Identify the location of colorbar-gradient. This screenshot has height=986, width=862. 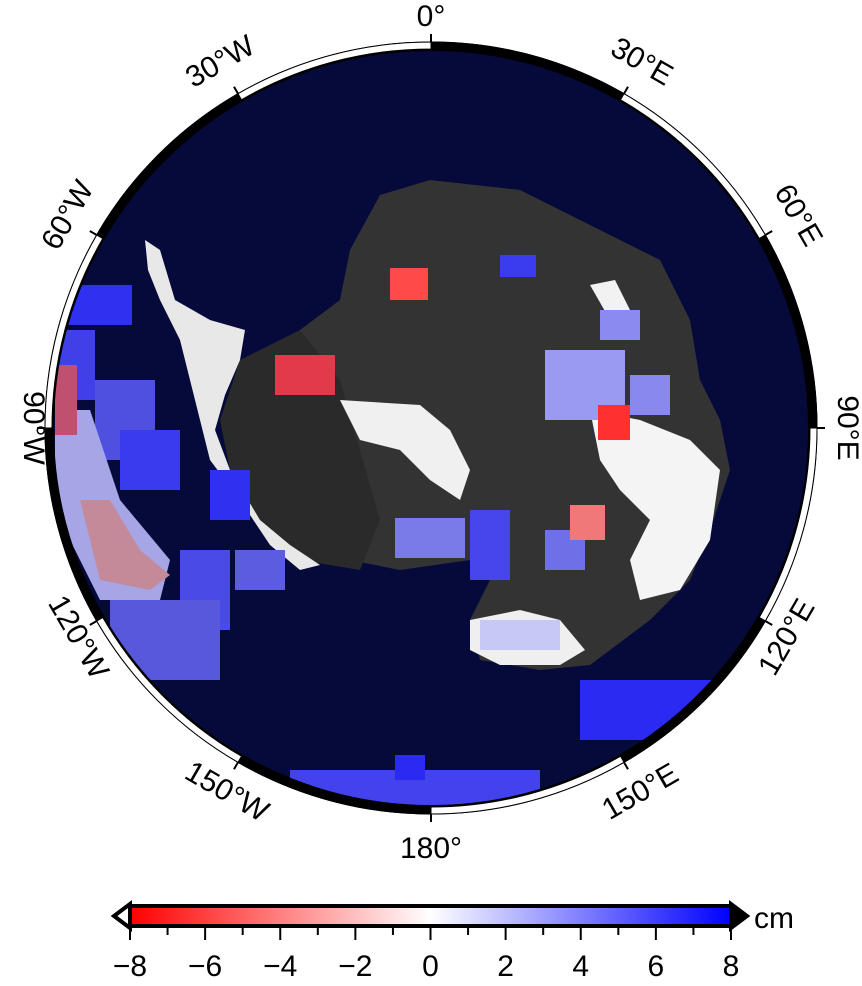
(430, 916).